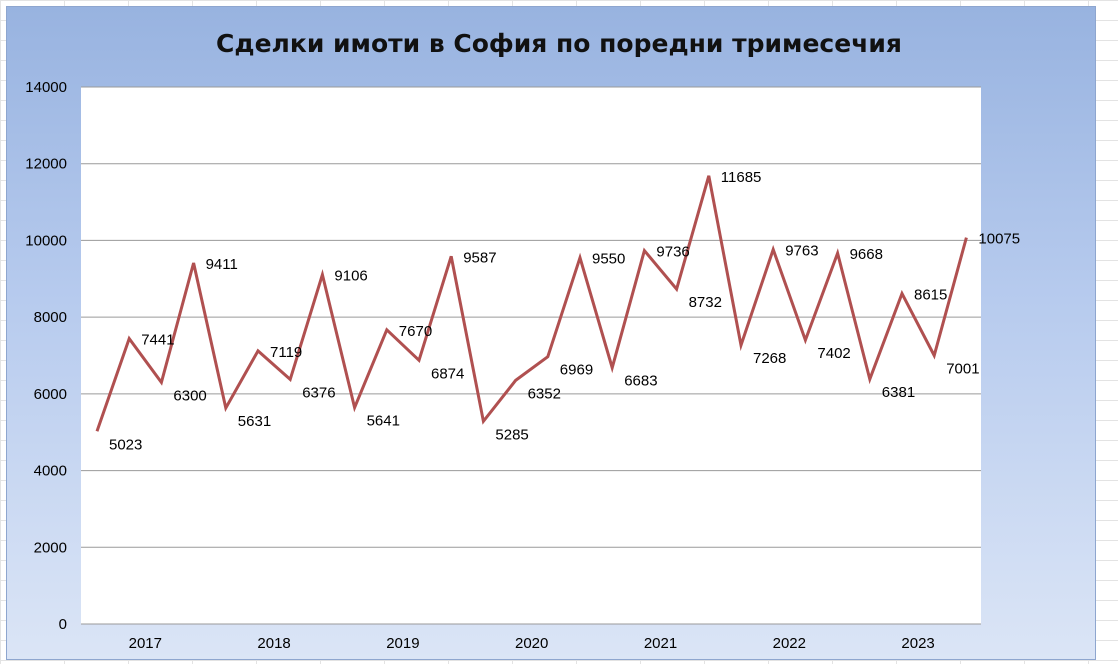 This screenshot has height=664, width=1118. Describe the element at coordinates (383, 421) in the screenshot. I see `data-label: 5641` at that location.